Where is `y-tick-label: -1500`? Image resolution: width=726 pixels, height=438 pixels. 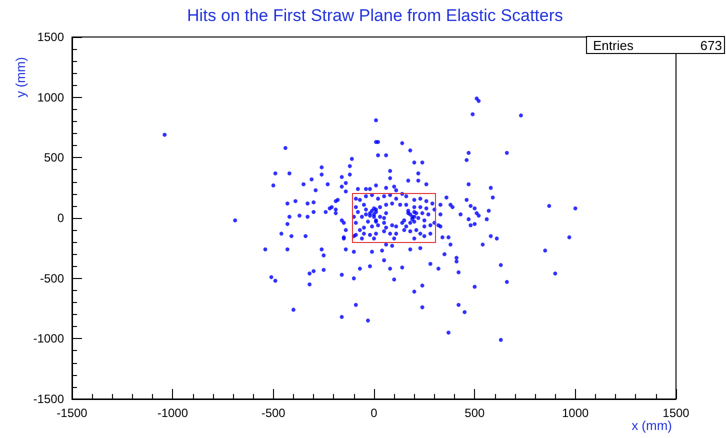
y-tick-label: -1500 is located at coordinates (48, 399).